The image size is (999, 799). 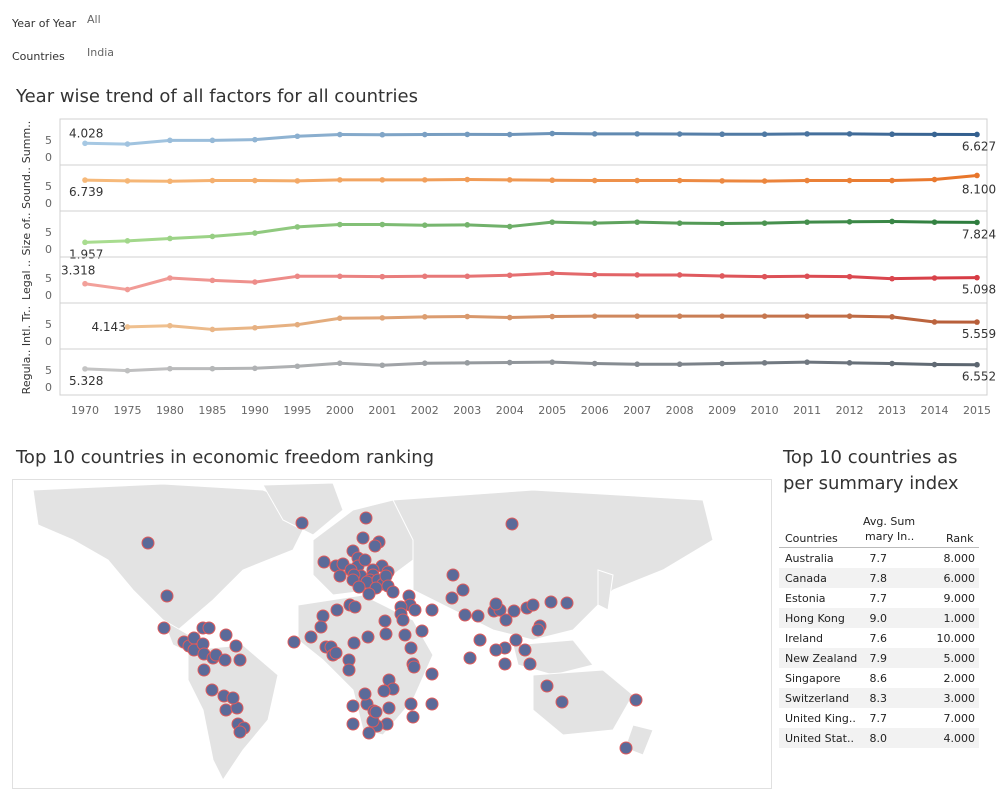 What do you see at coordinates (879, 718) in the screenshot?
I see `table-row: United King.. 7.7 7.000` at bounding box center [879, 718].